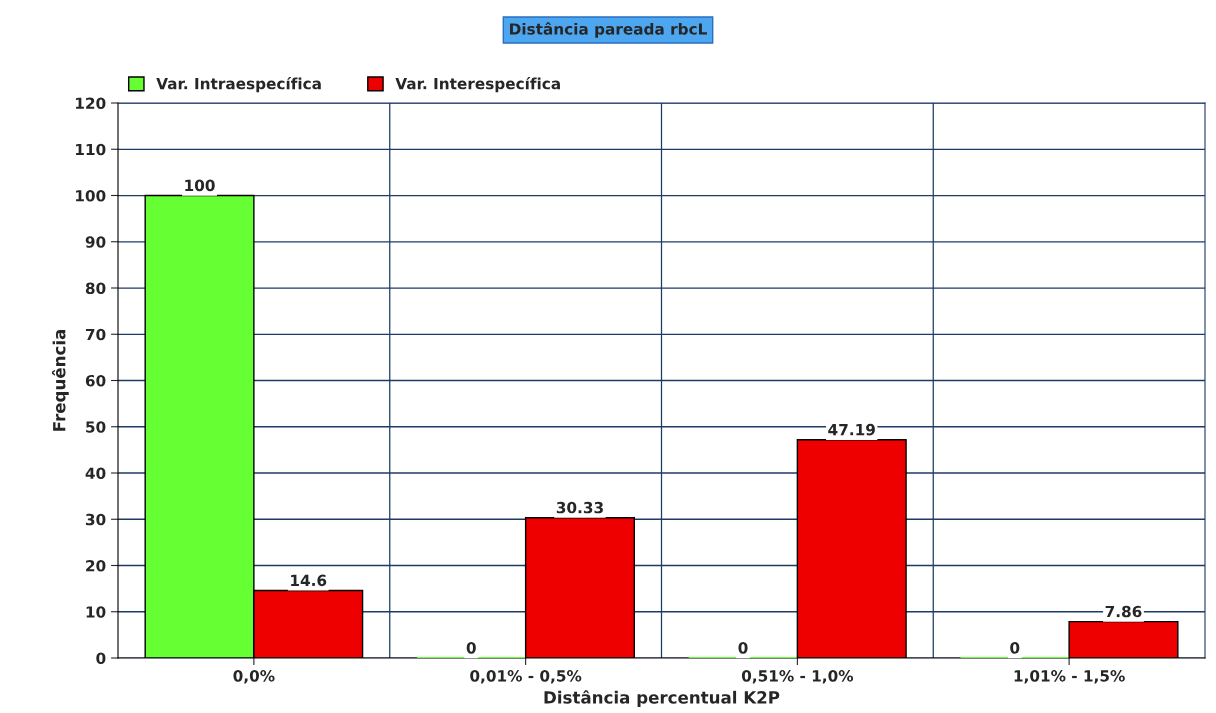  Describe the element at coordinates (200, 185) in the screenshot. I see `data-label: 100` at that location.